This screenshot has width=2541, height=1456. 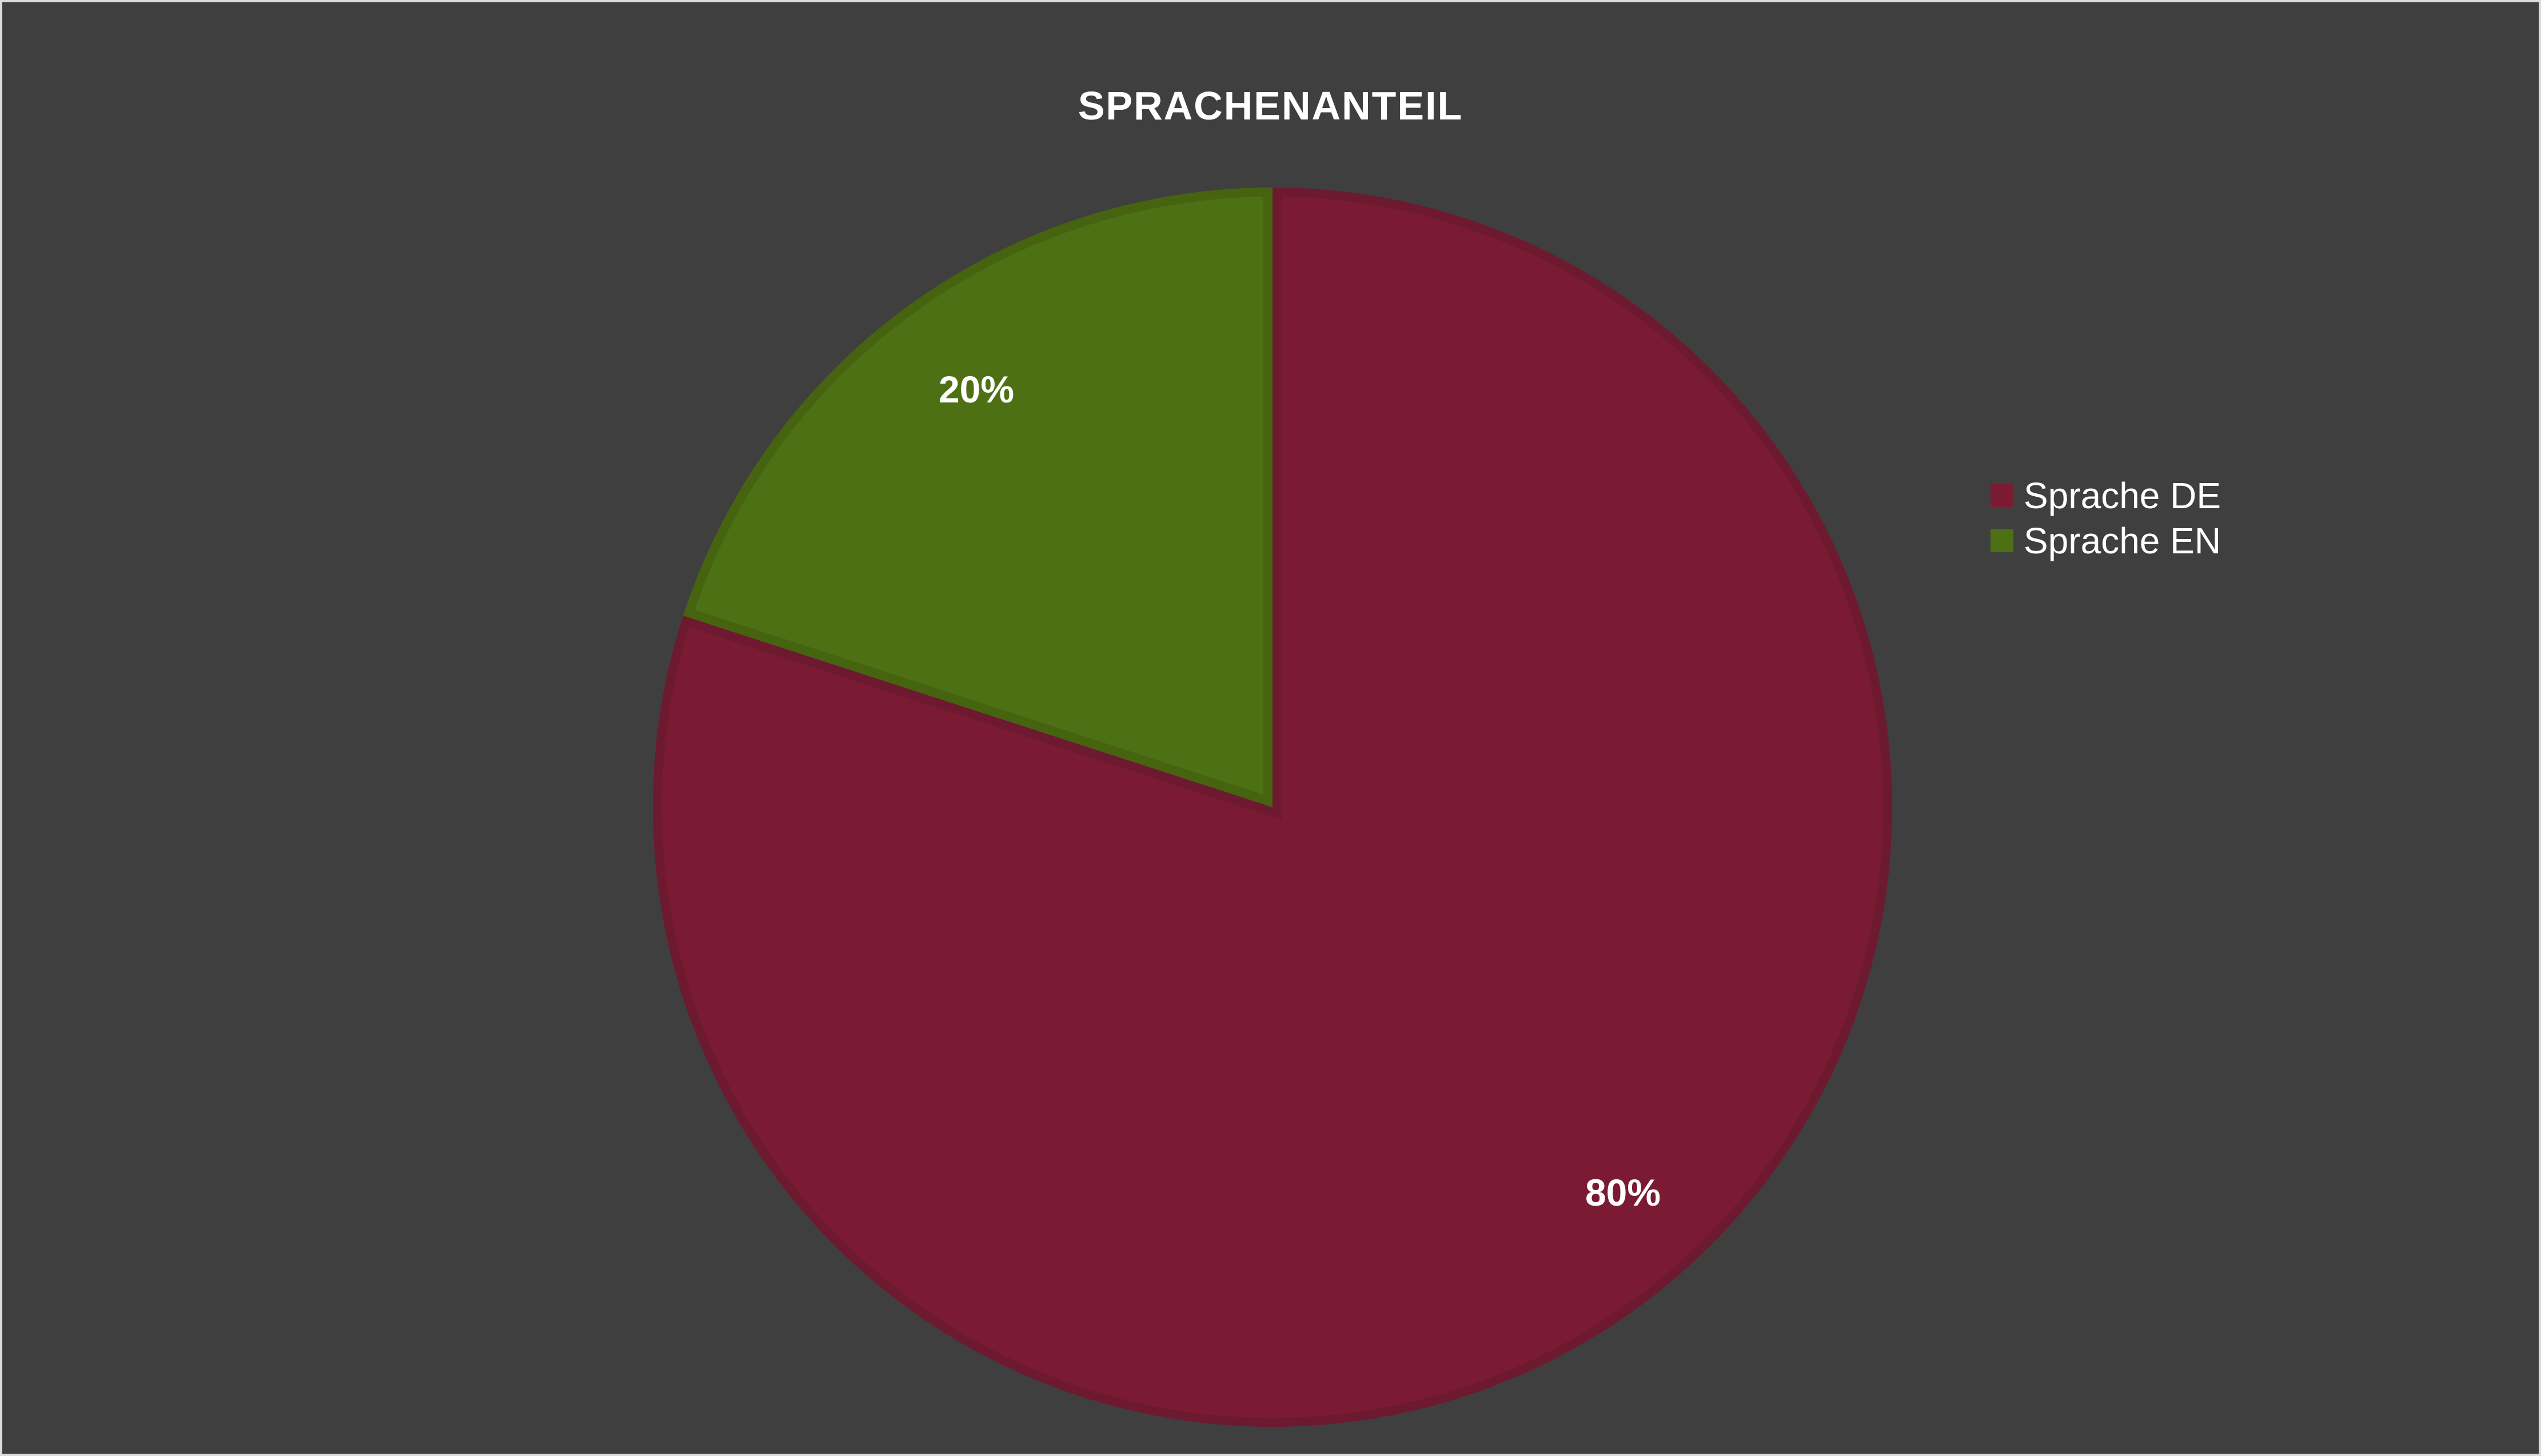 What do you see at coordinates (976, 389) in the screenshot?
I see `pie-data-label-sprache-en: 20%` at bounding box center [976, 389].